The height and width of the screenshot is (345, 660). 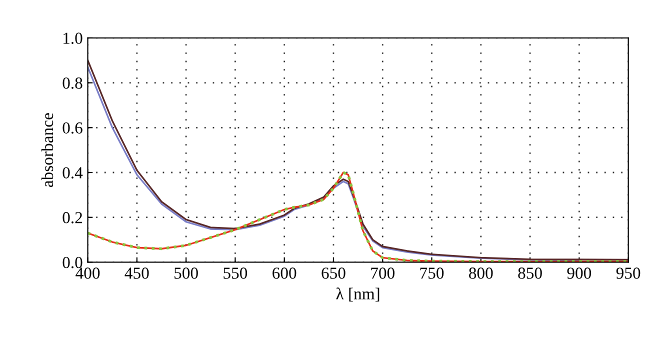 I want to click on y-tick-label: 0.4, so click(x=72, y=173).